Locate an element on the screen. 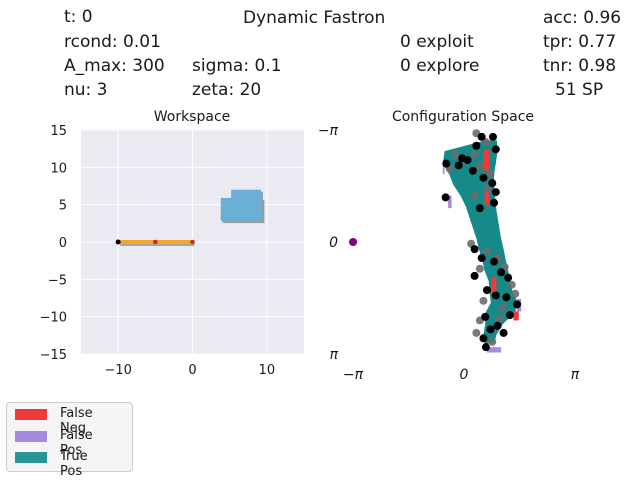  configuration-space-title: Configuration Space is located at coordinates (463, 117).